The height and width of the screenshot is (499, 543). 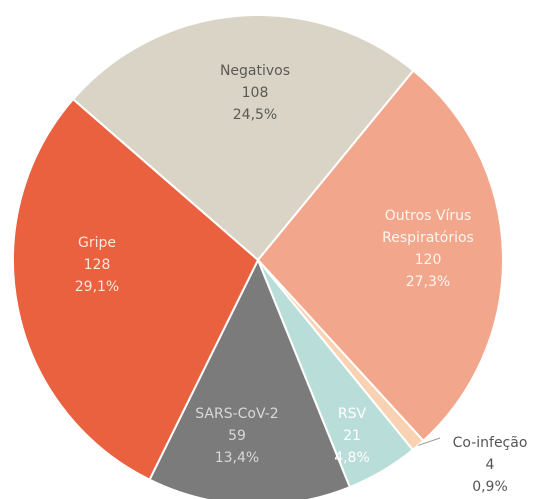 What do you see at coordinates (490, 487) in the screenshot?
I see `share-label: 0,9%` at bounding box center [490, 487].